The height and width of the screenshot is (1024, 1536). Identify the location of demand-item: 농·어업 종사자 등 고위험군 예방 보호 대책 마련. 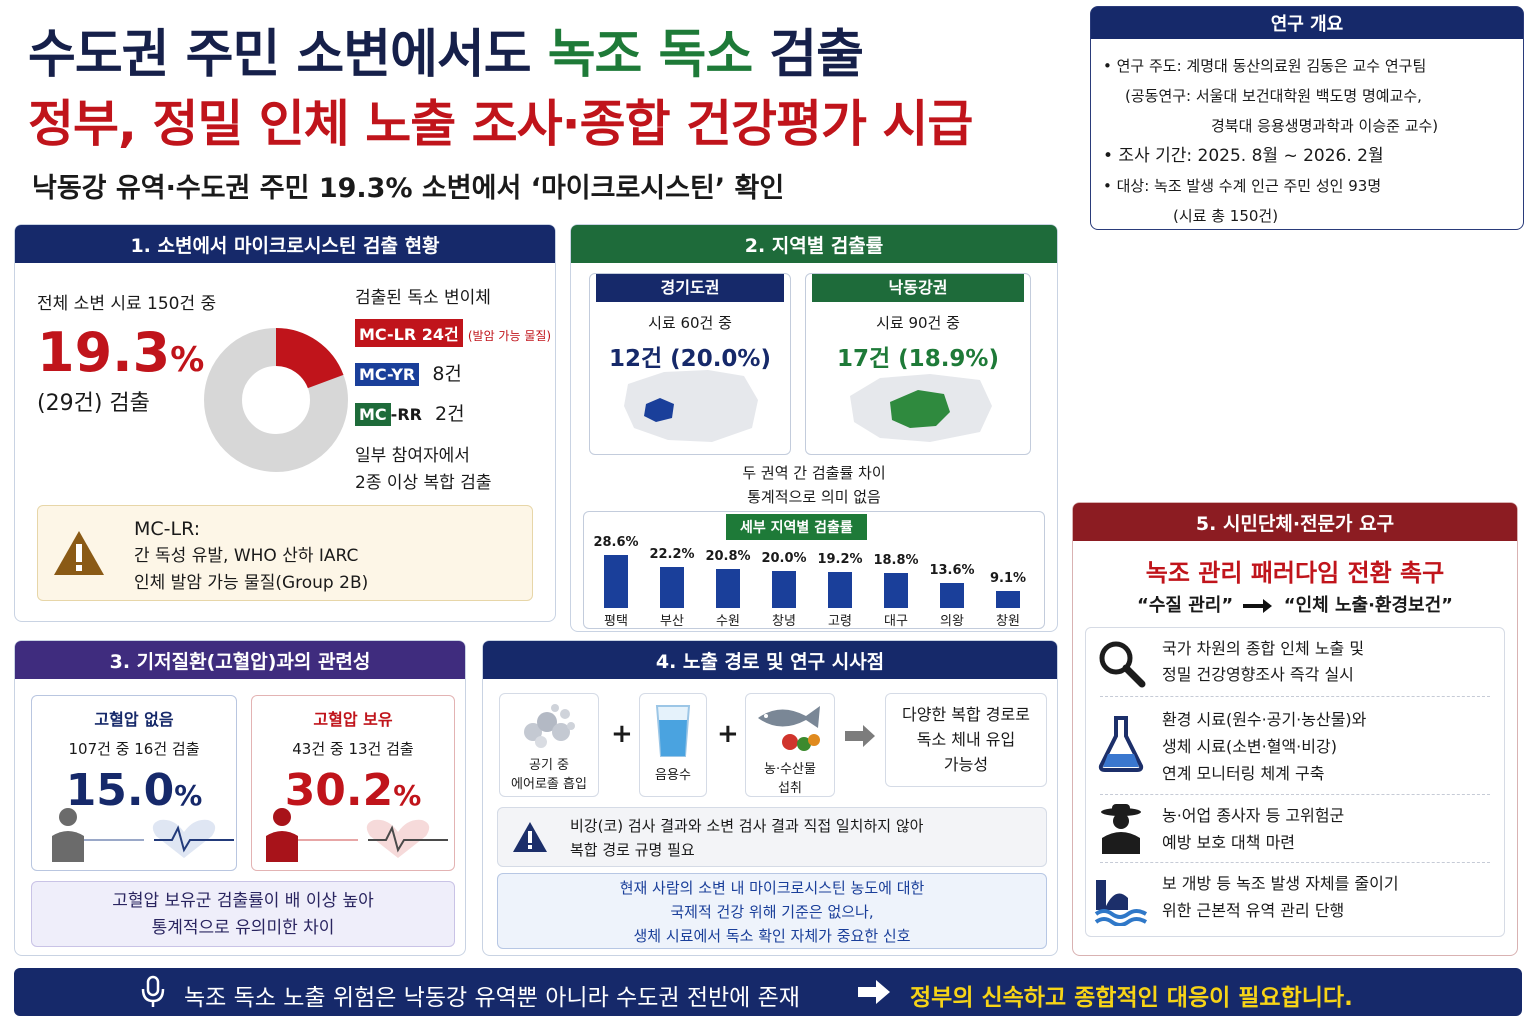
(1295, 829).